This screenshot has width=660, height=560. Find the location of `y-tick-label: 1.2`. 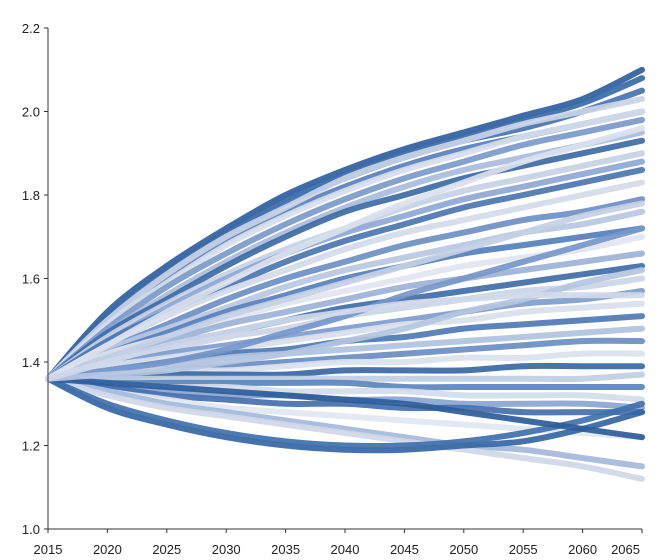

y-tick-label: 1.2 is located at coordinates (31, 446).